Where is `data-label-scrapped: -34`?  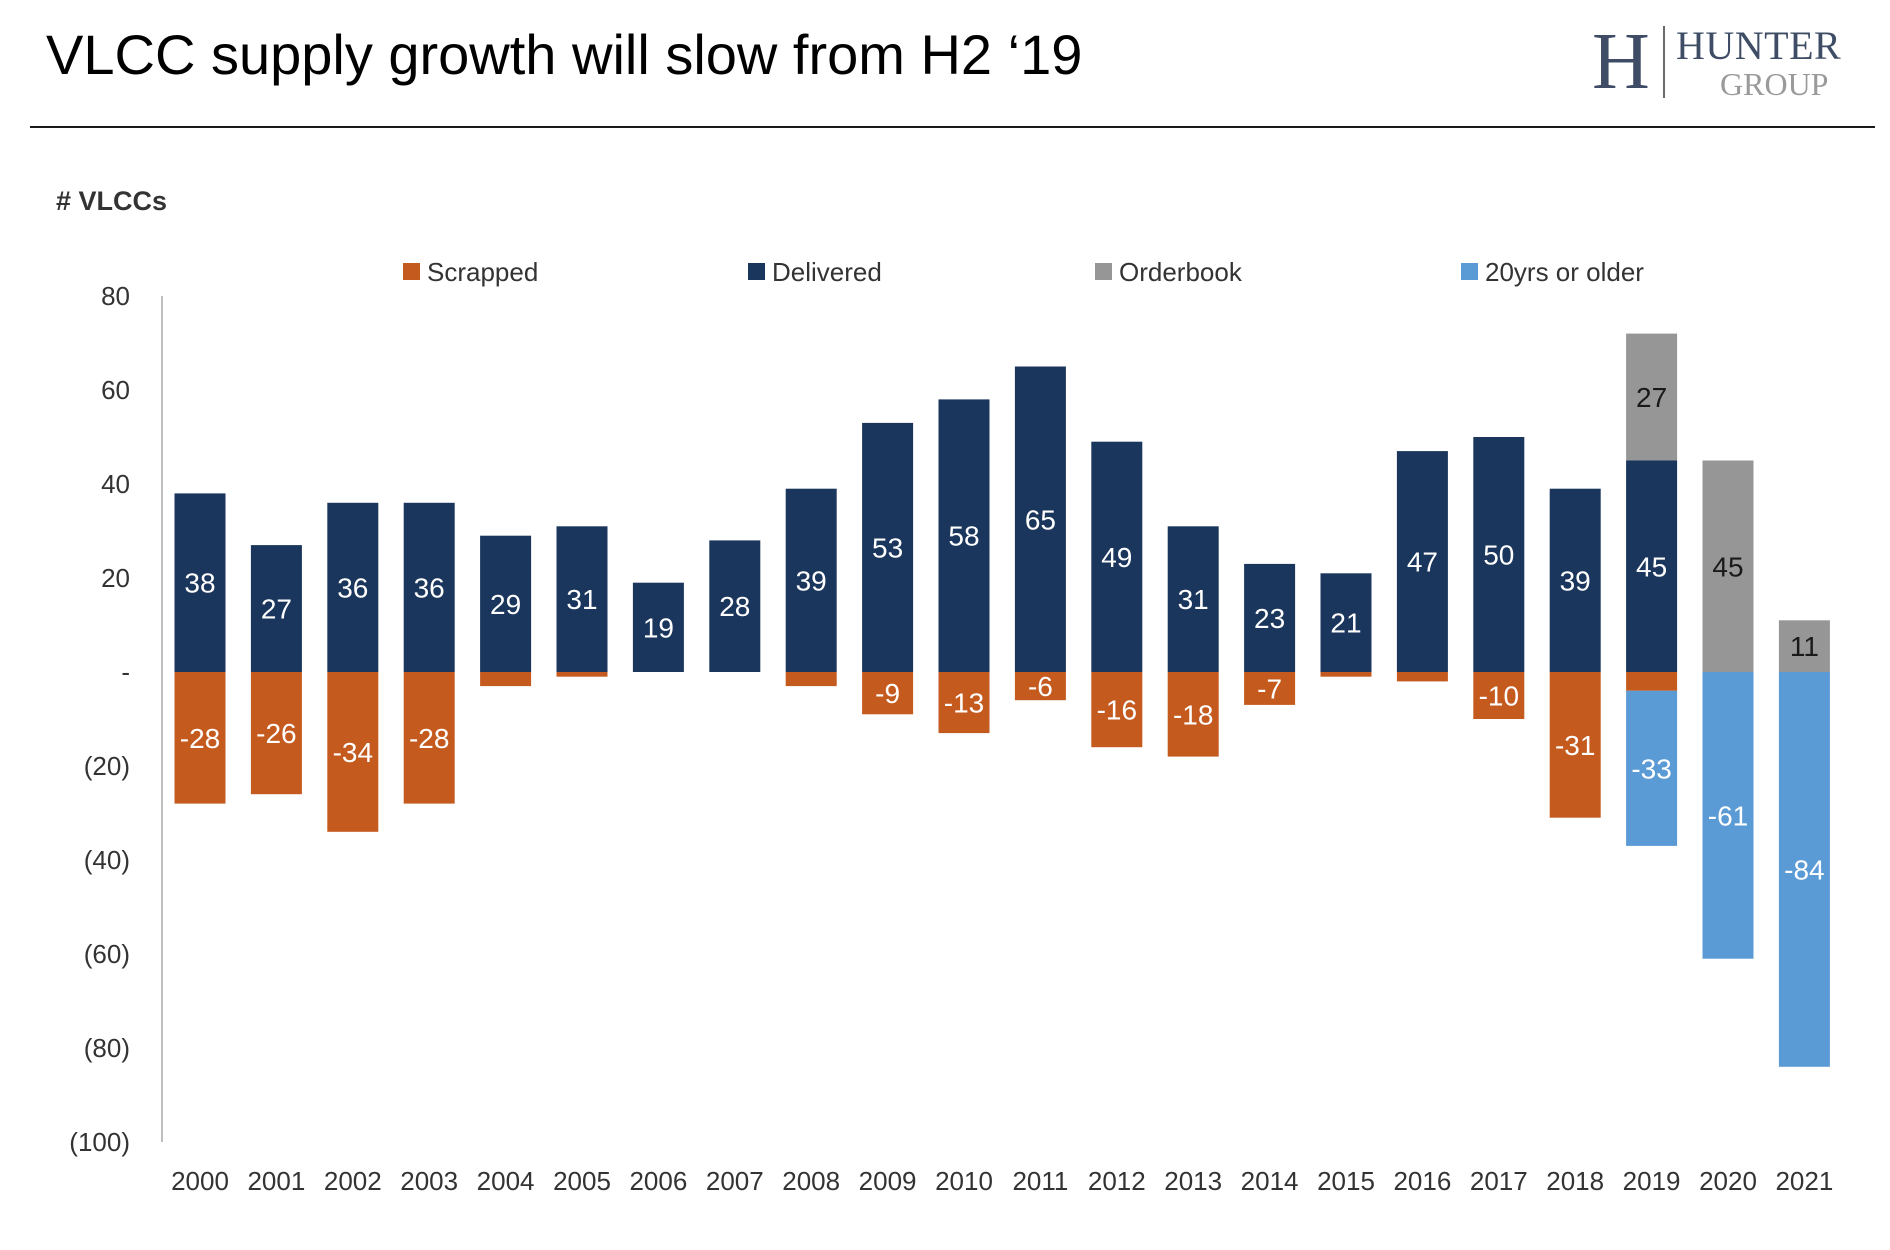
data-label-scrapped: -34 is located at coordinates (353, 752).